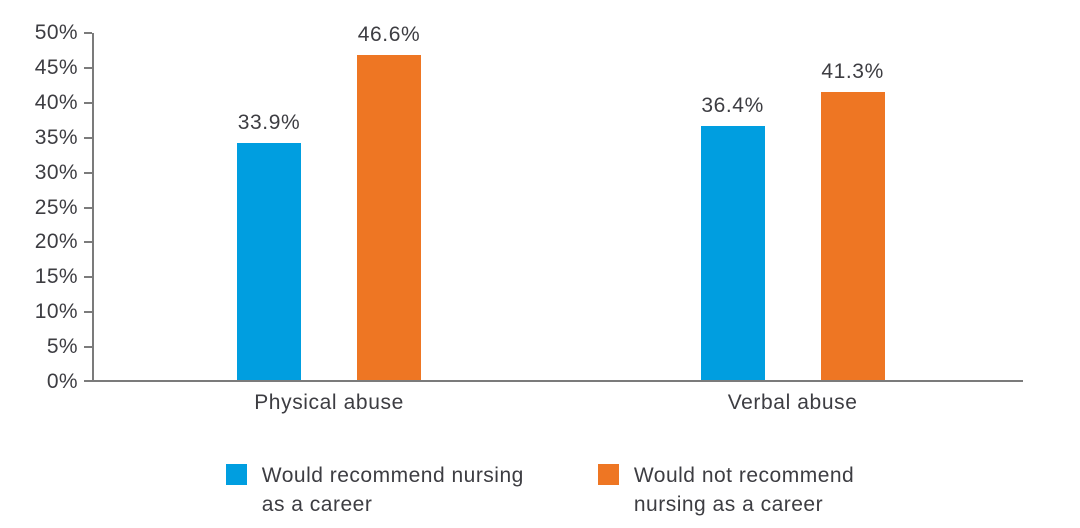 The image size is (1080, 528). I want to click on bar-column: 41.3%, so click(852, 219).